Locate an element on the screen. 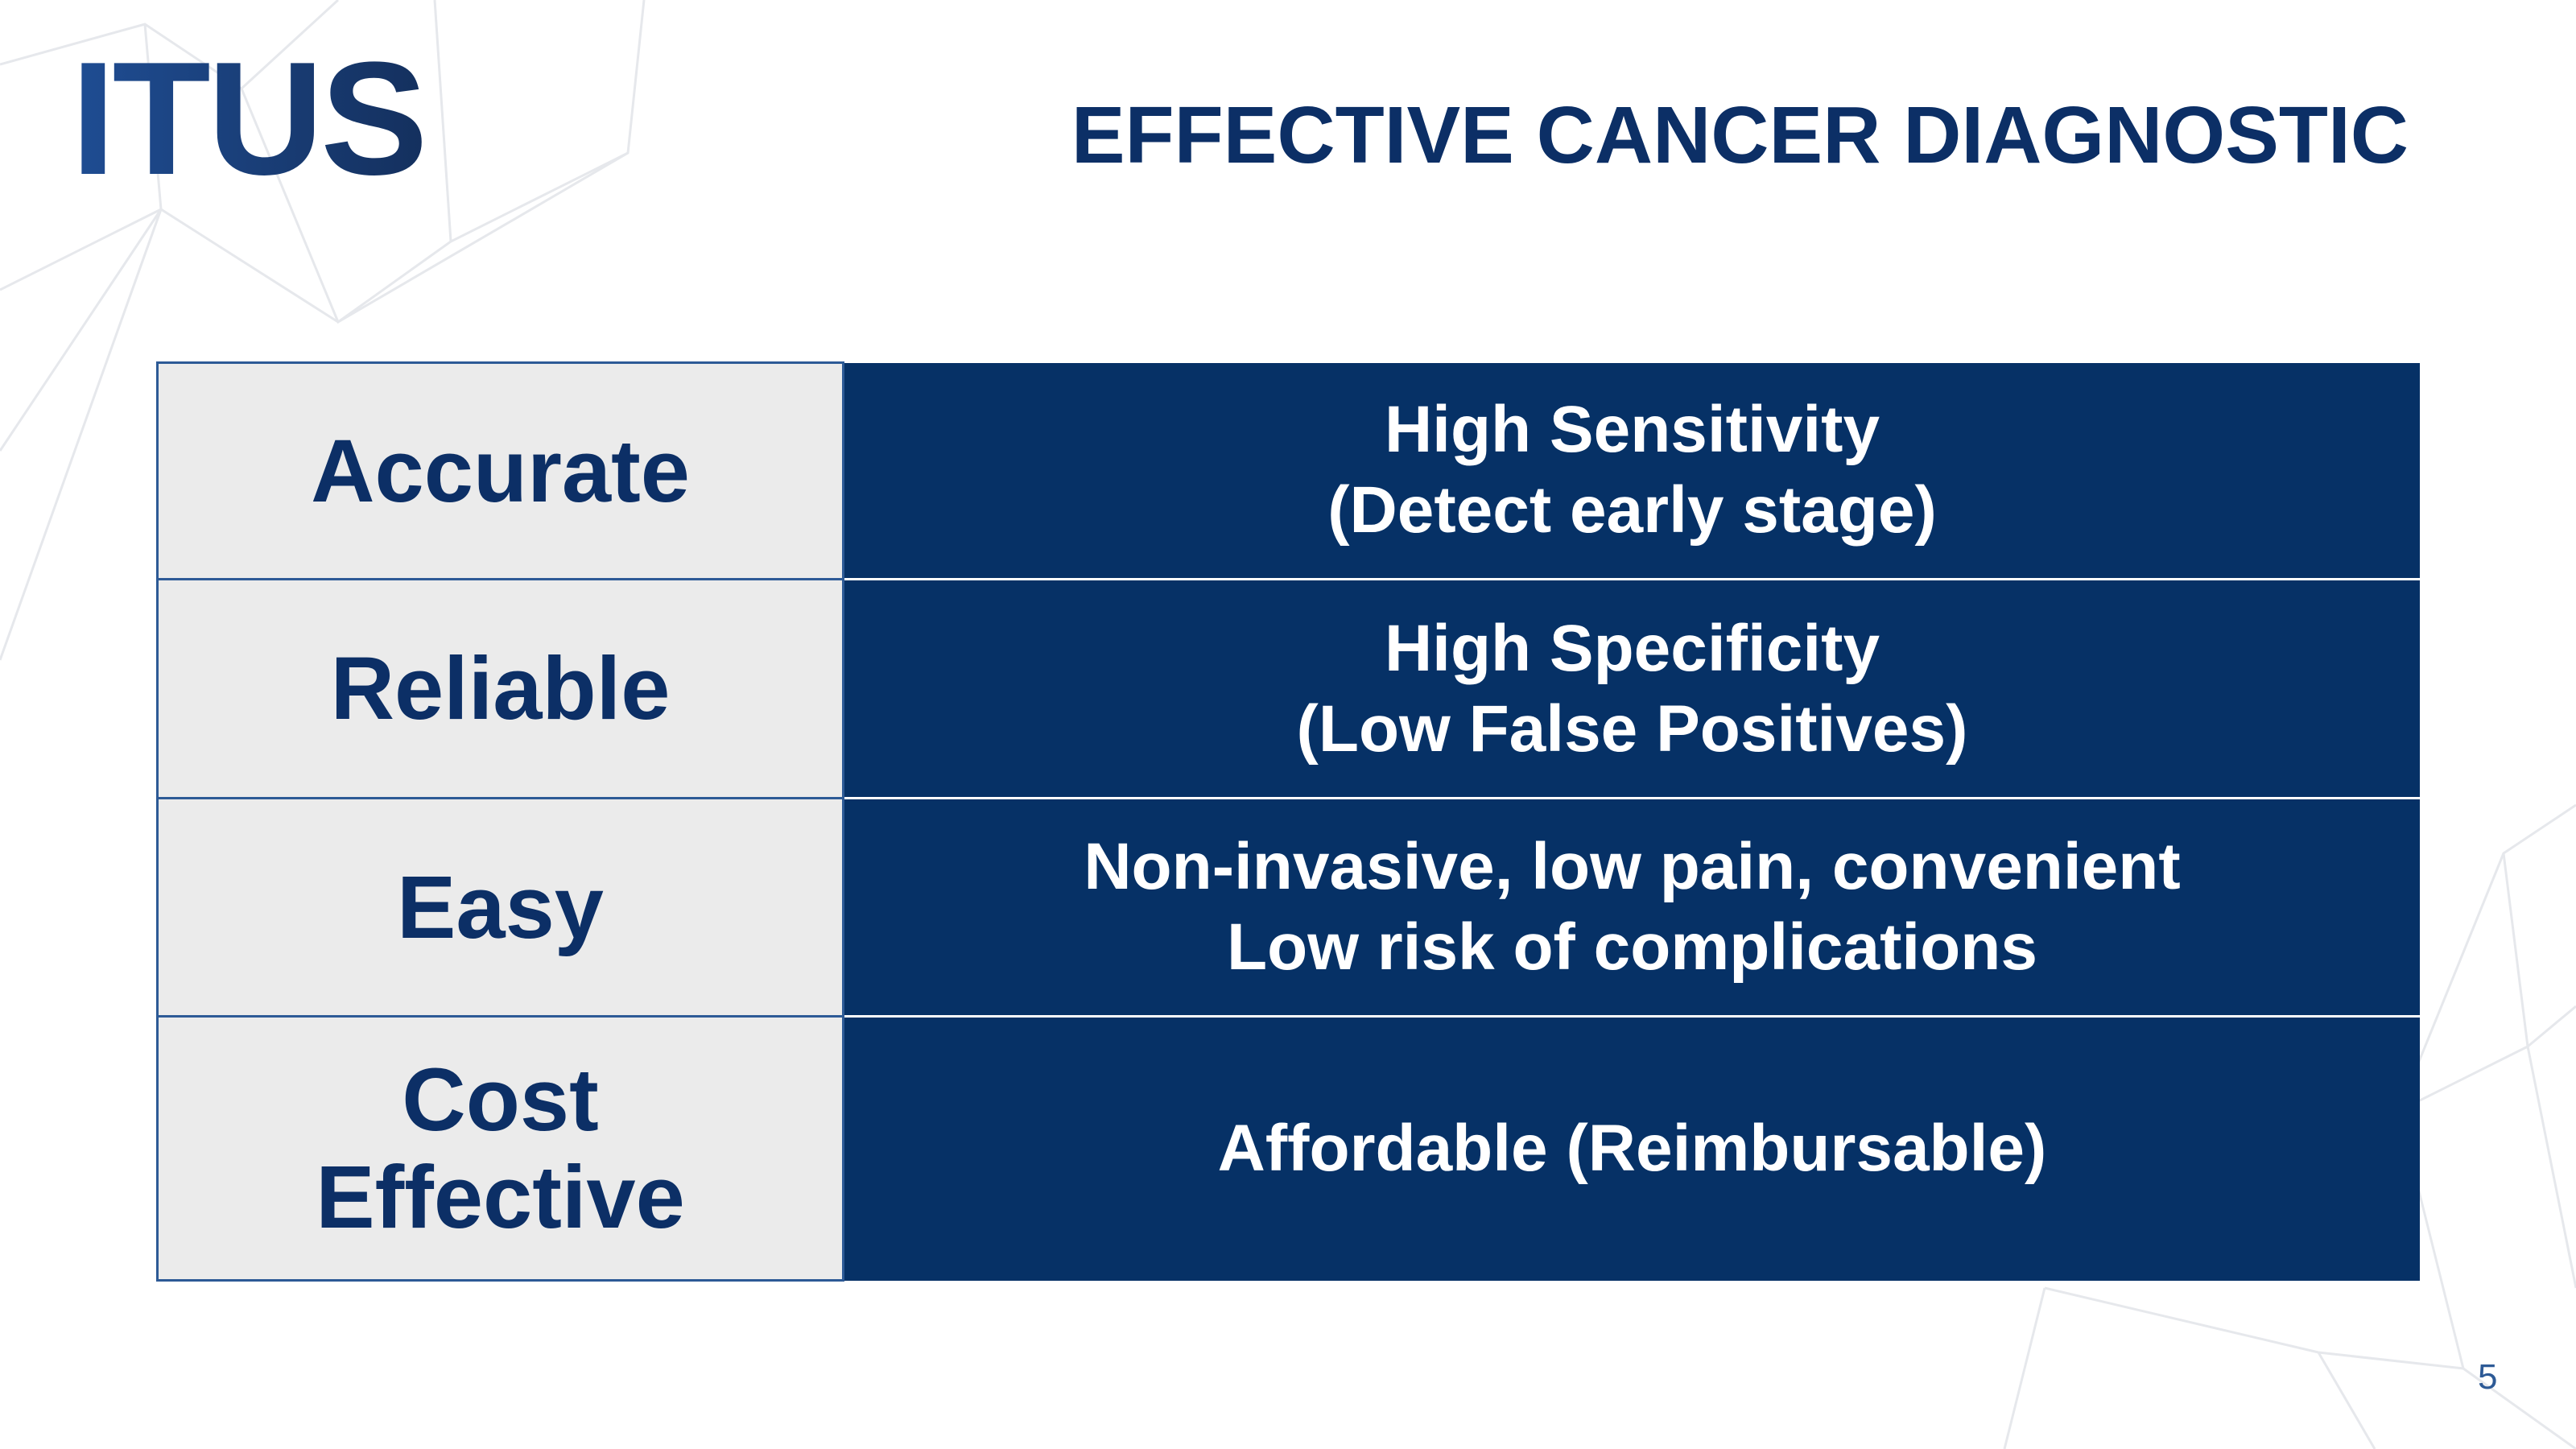 This screenshot has height=1449, width=2576. description-line: High Sensitivity is located at coordinates (1632, 430).